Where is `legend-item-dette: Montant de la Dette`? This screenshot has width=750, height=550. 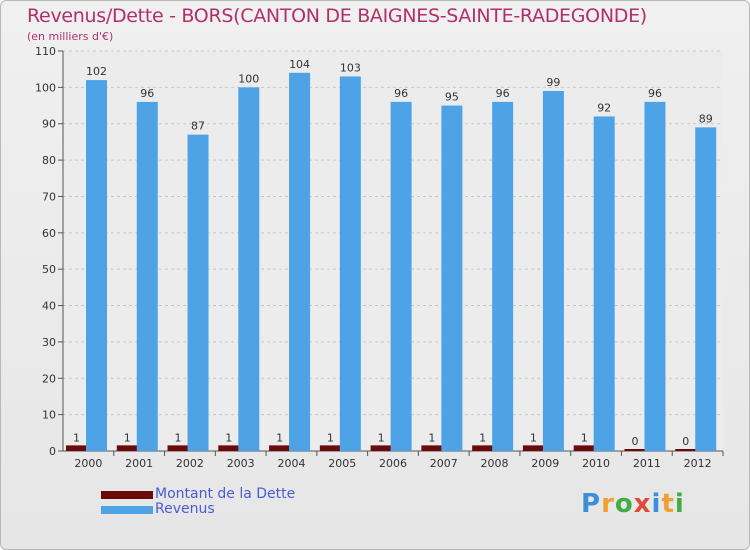 legend-item-dette: Montant de la Dette is located at coordinates (251, 494).